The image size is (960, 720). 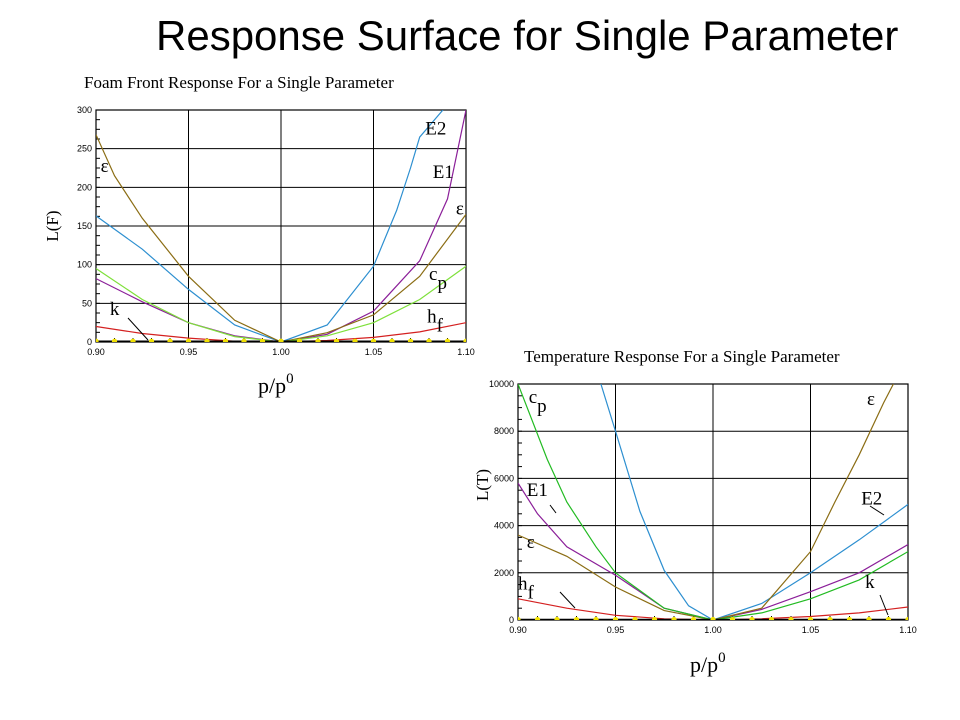 What do you see at coordinates (504, 573) in the screenshot?
I see `y-tick-label: 2000` at bounding box center [504, 573].